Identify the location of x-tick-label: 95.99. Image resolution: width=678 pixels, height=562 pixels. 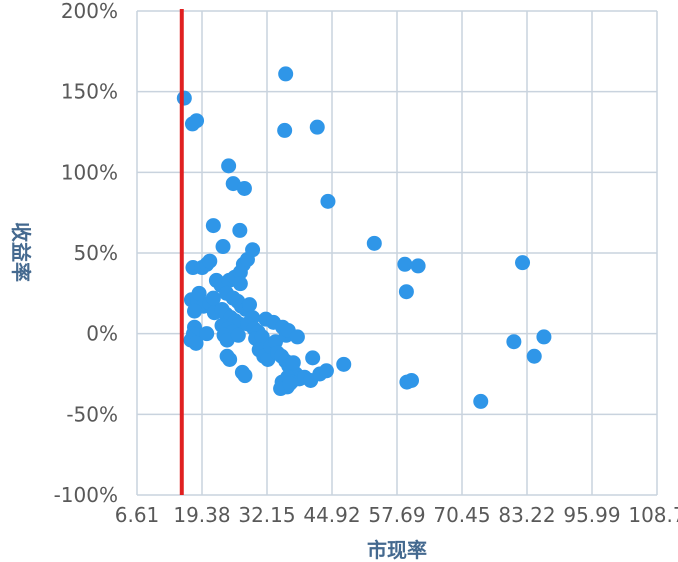
(591, 515).